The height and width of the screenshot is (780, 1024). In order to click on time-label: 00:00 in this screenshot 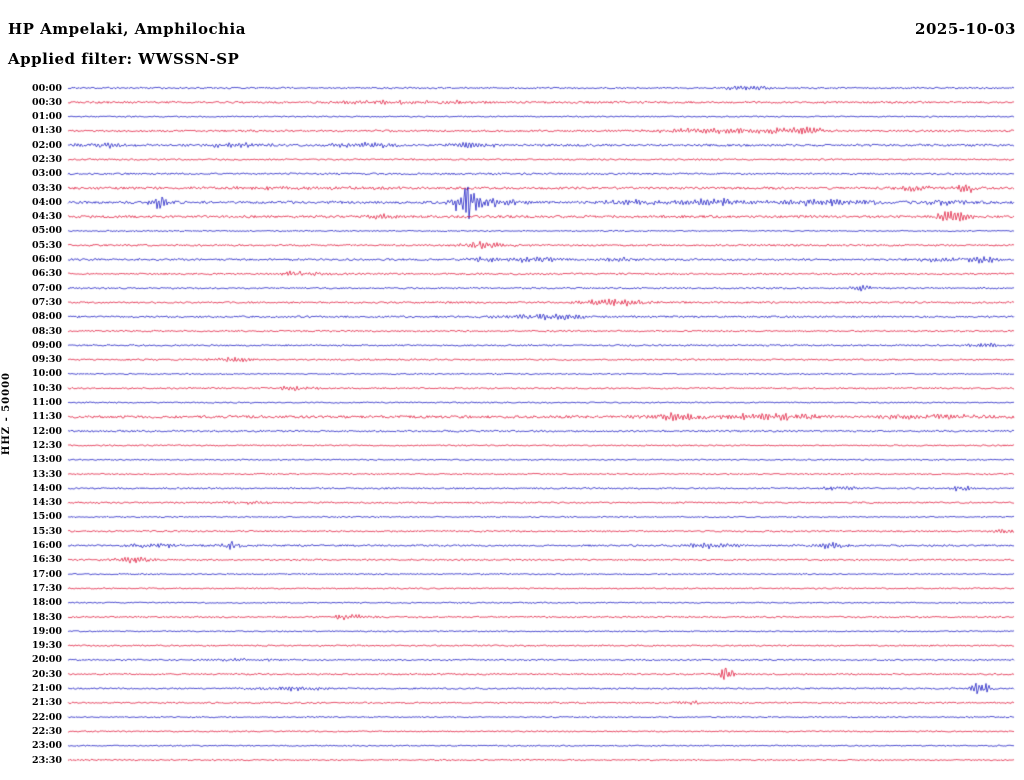, I will do `click(47, 88)`.